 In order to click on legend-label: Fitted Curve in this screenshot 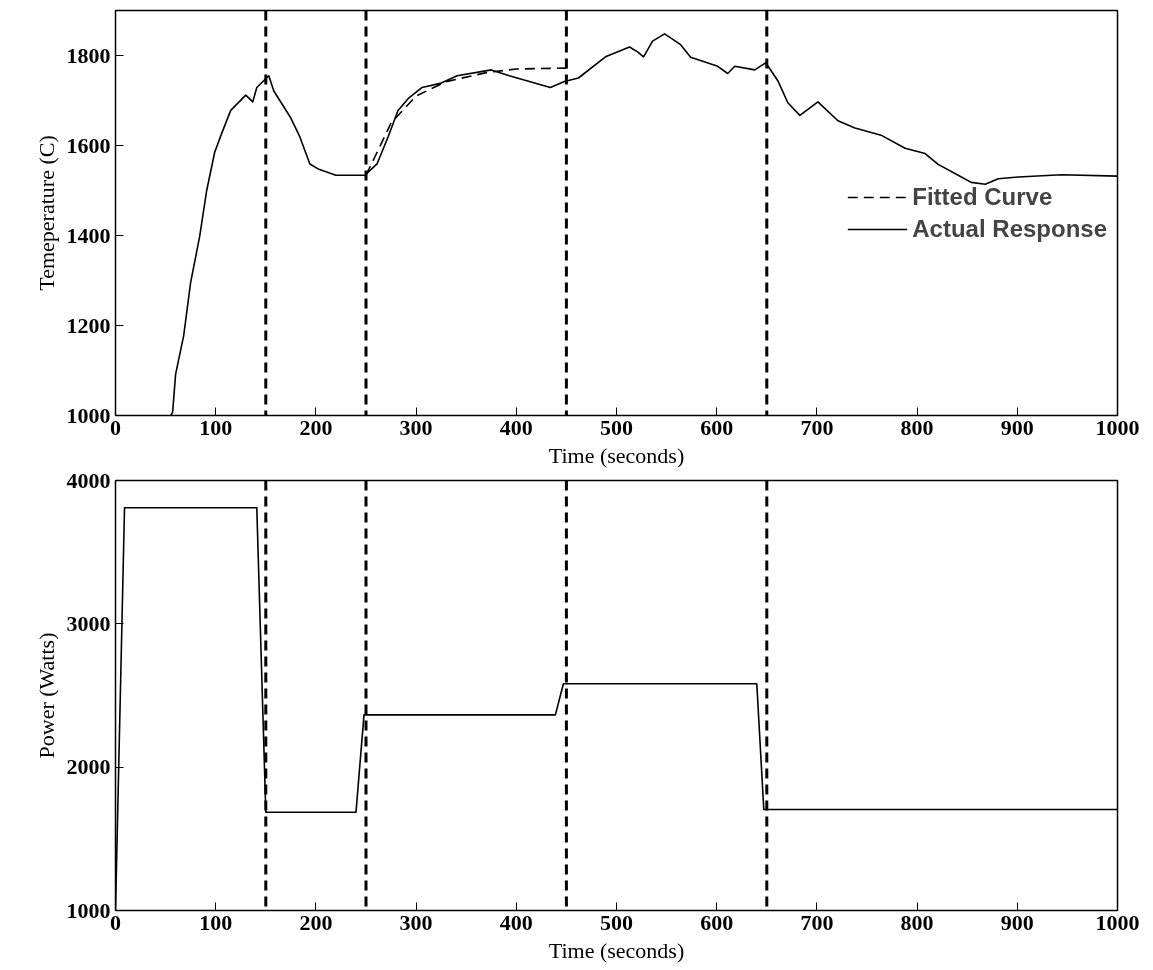, I will do `click(982, 196)`.